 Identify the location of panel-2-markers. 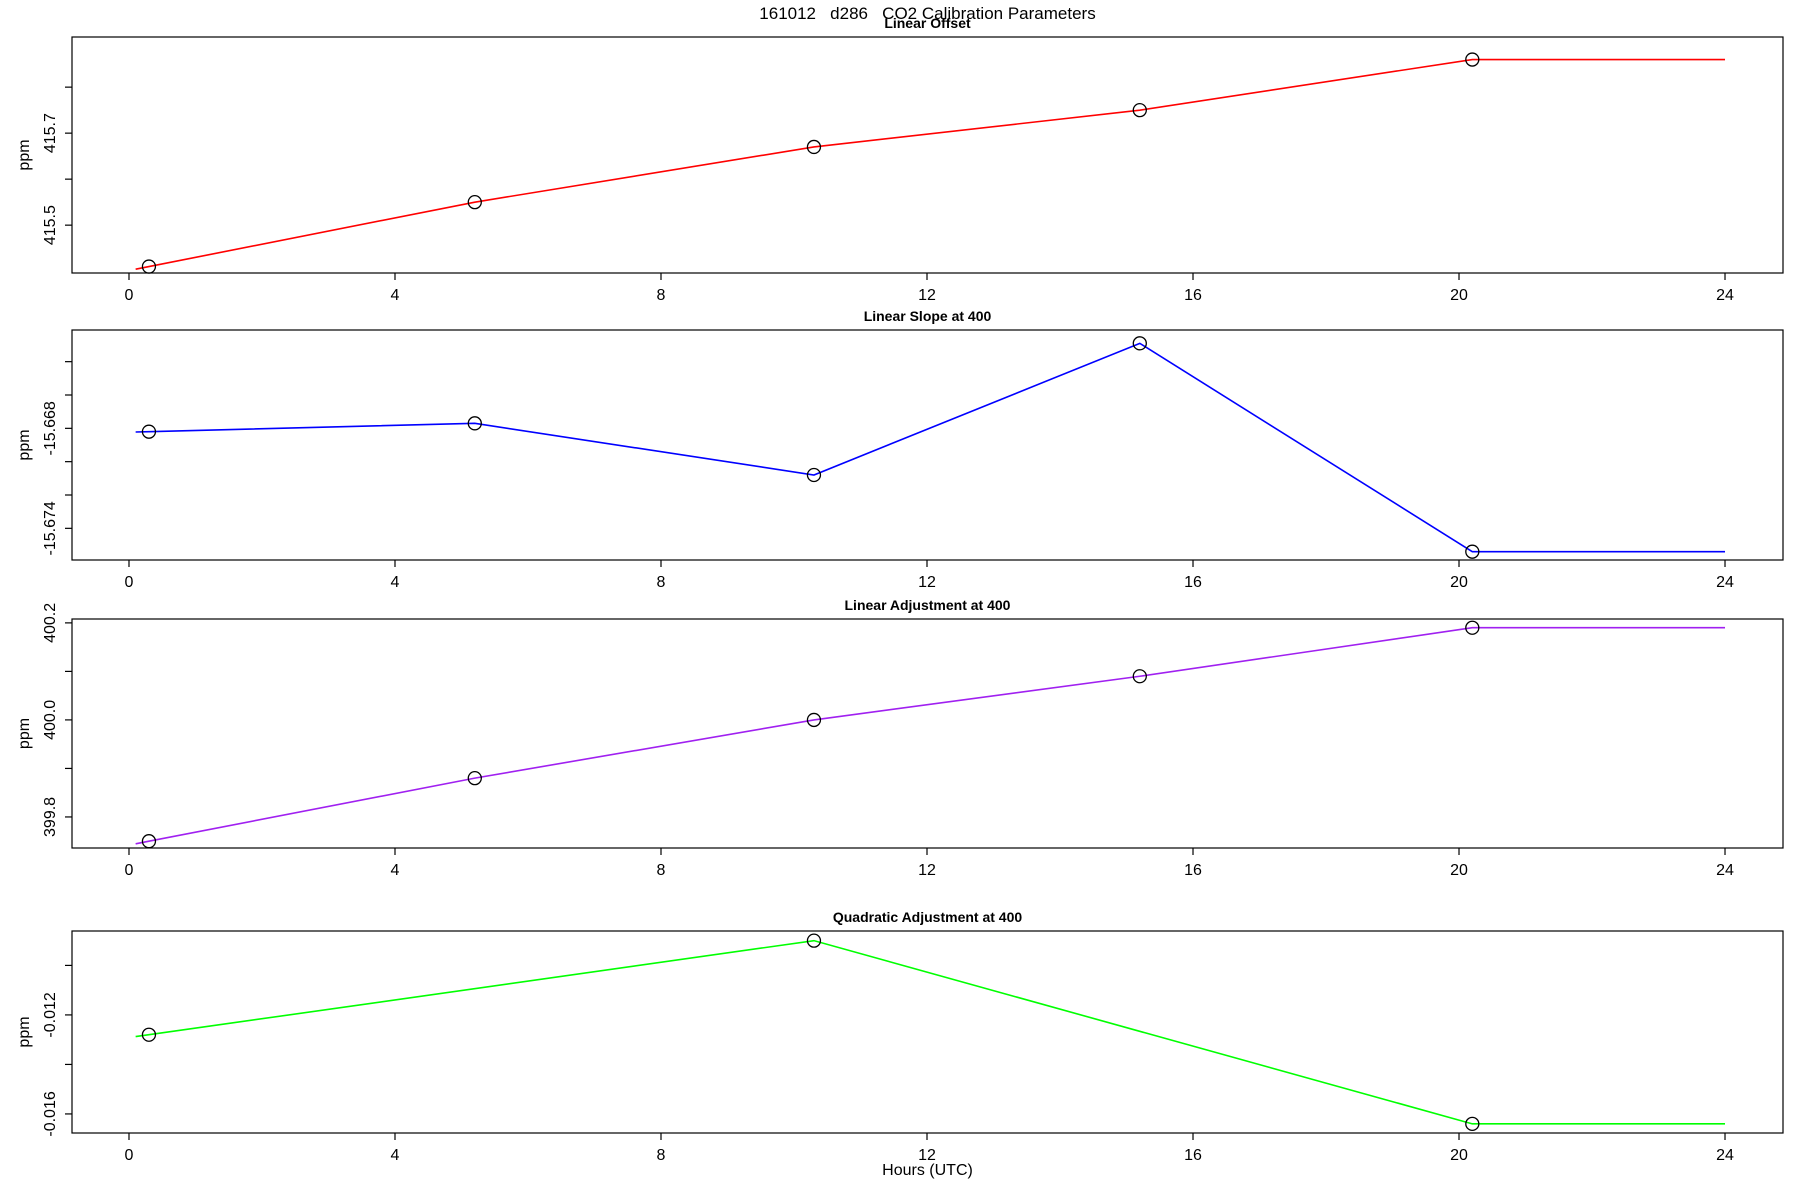
(810, 734).